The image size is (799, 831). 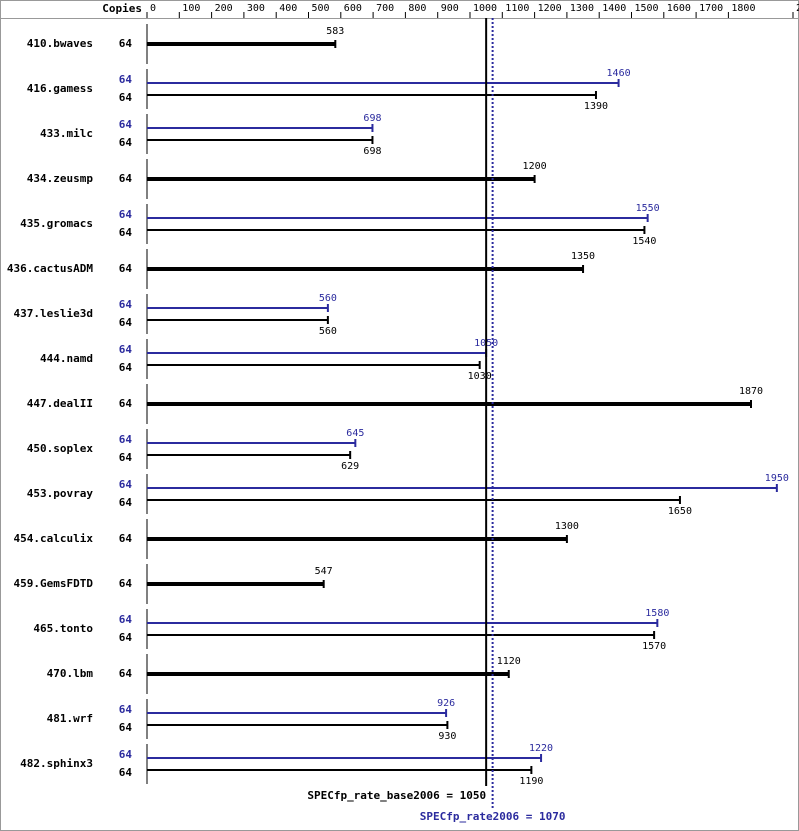 I want to click on x-tick-label: 1800, so click(x=743, y=8).